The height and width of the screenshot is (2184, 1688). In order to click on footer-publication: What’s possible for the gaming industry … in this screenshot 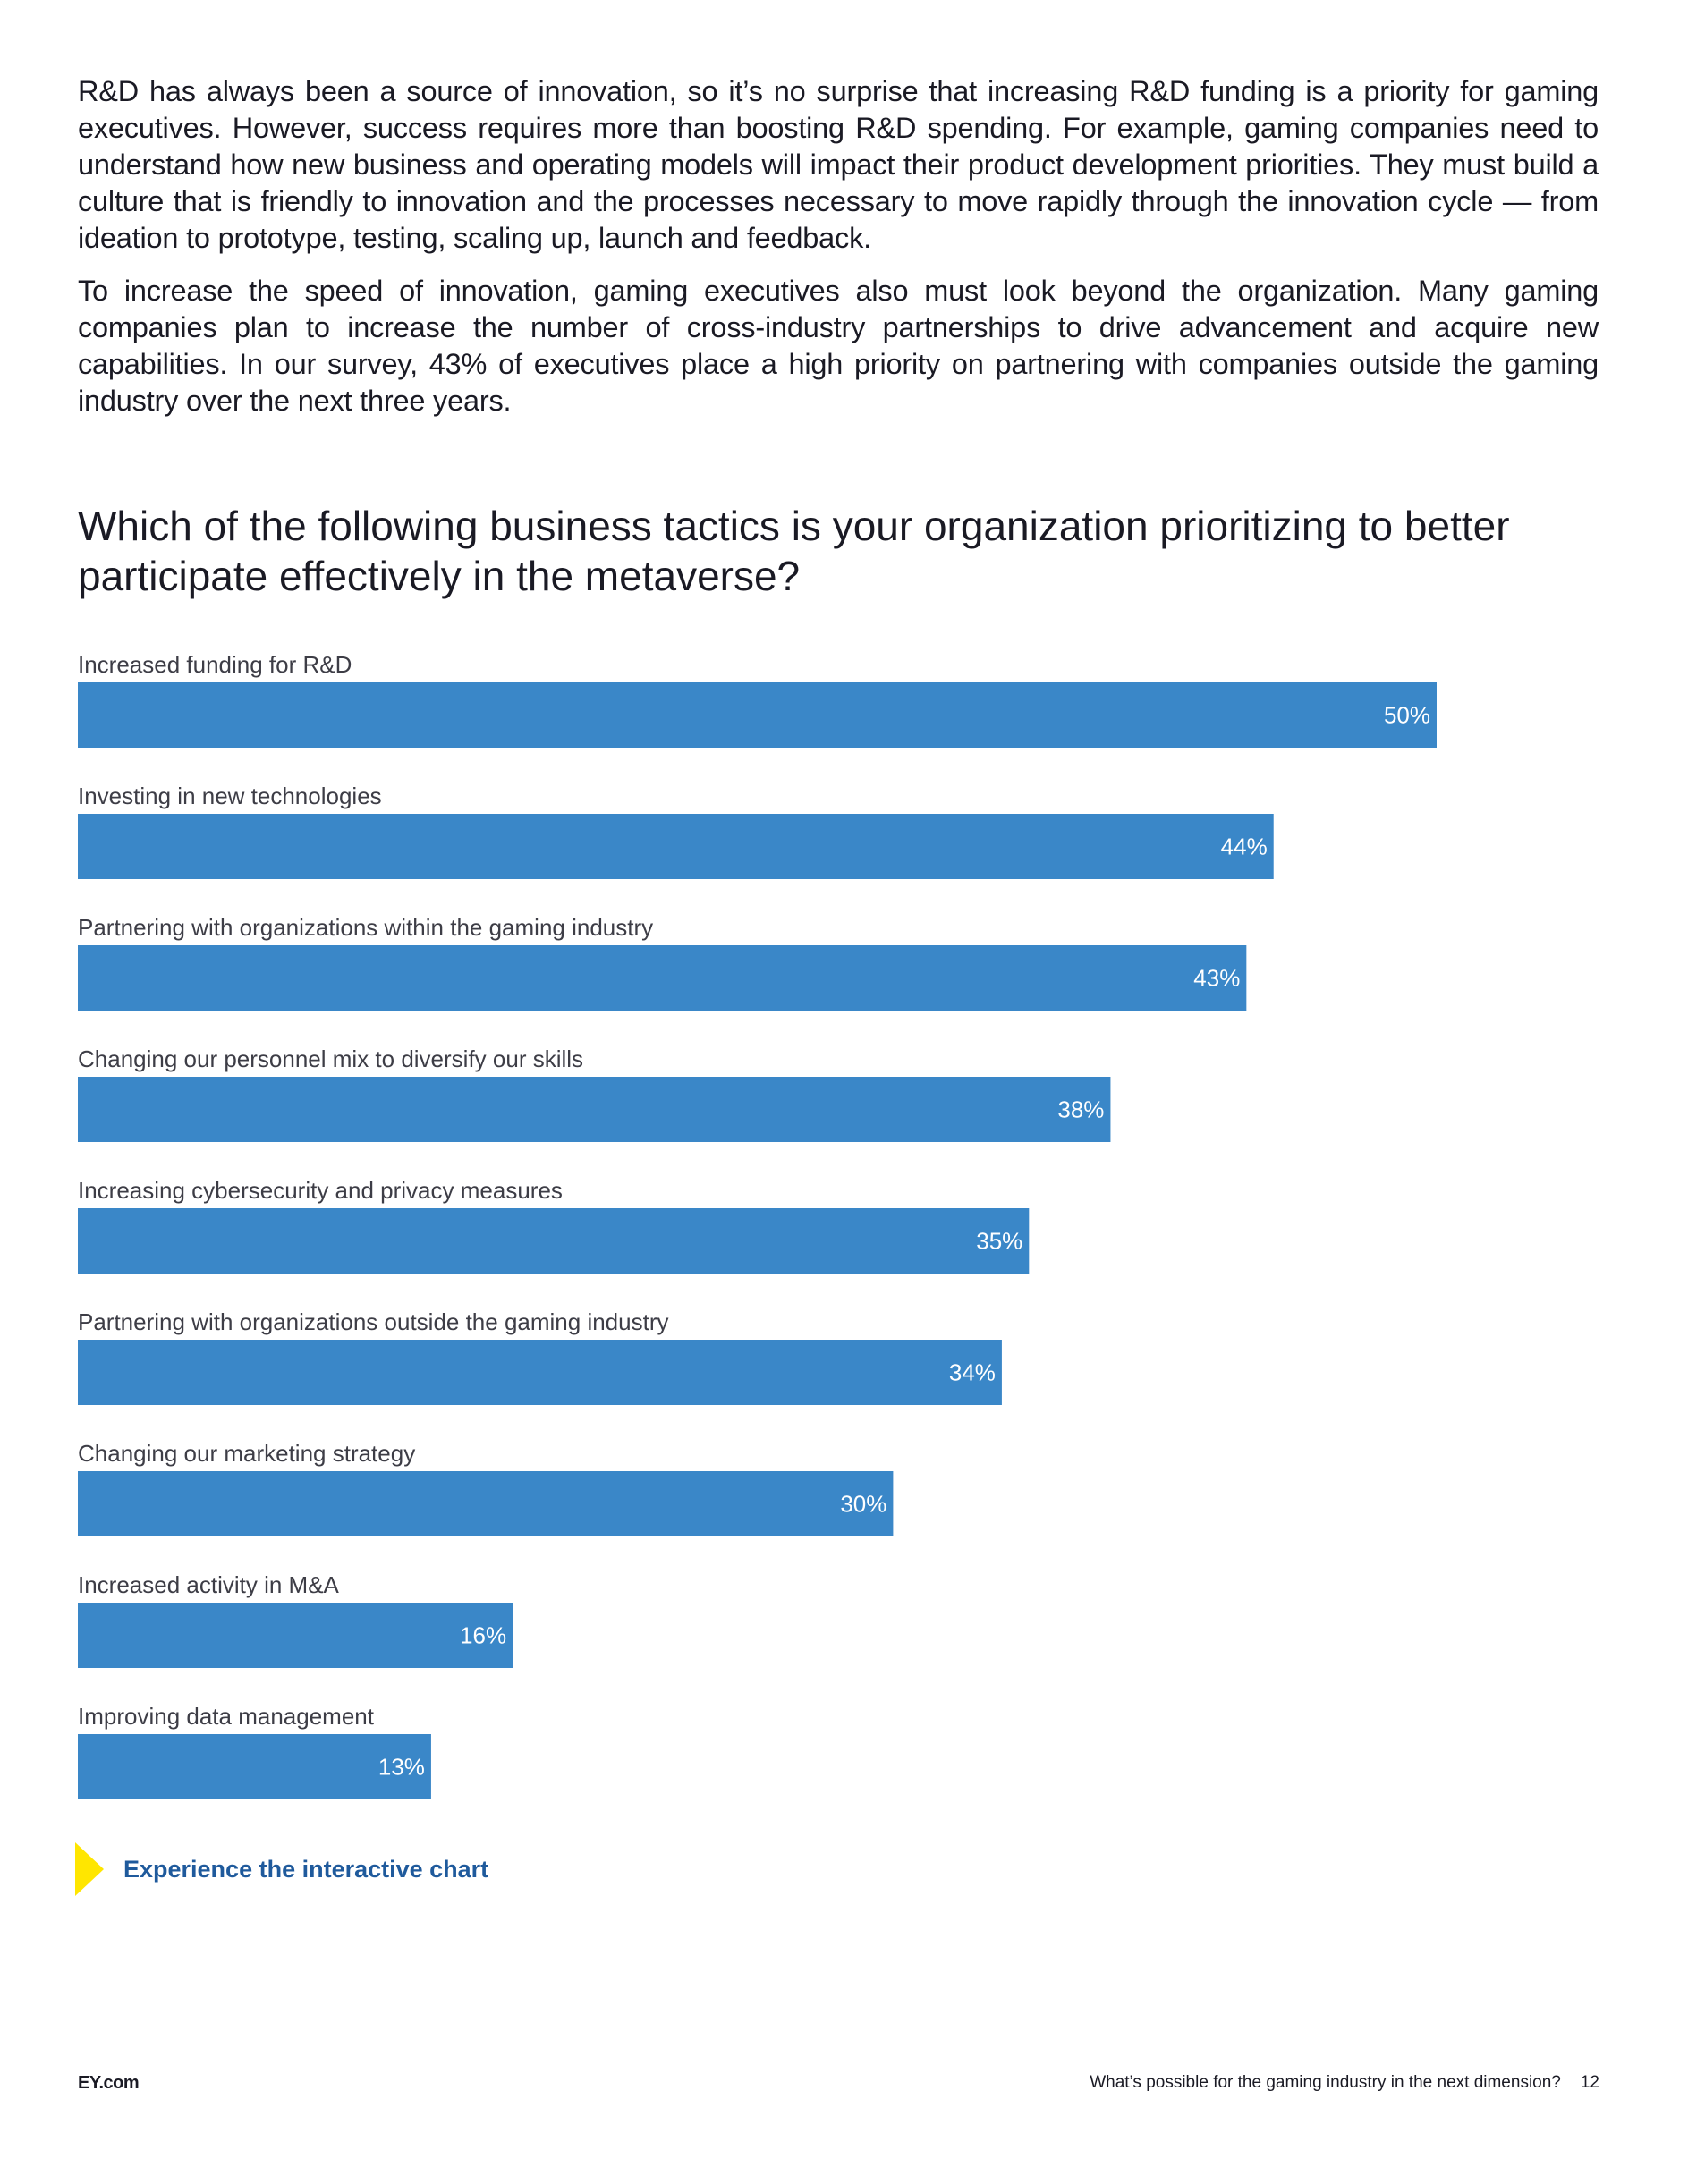, I will do `click(1325, 2082)`.